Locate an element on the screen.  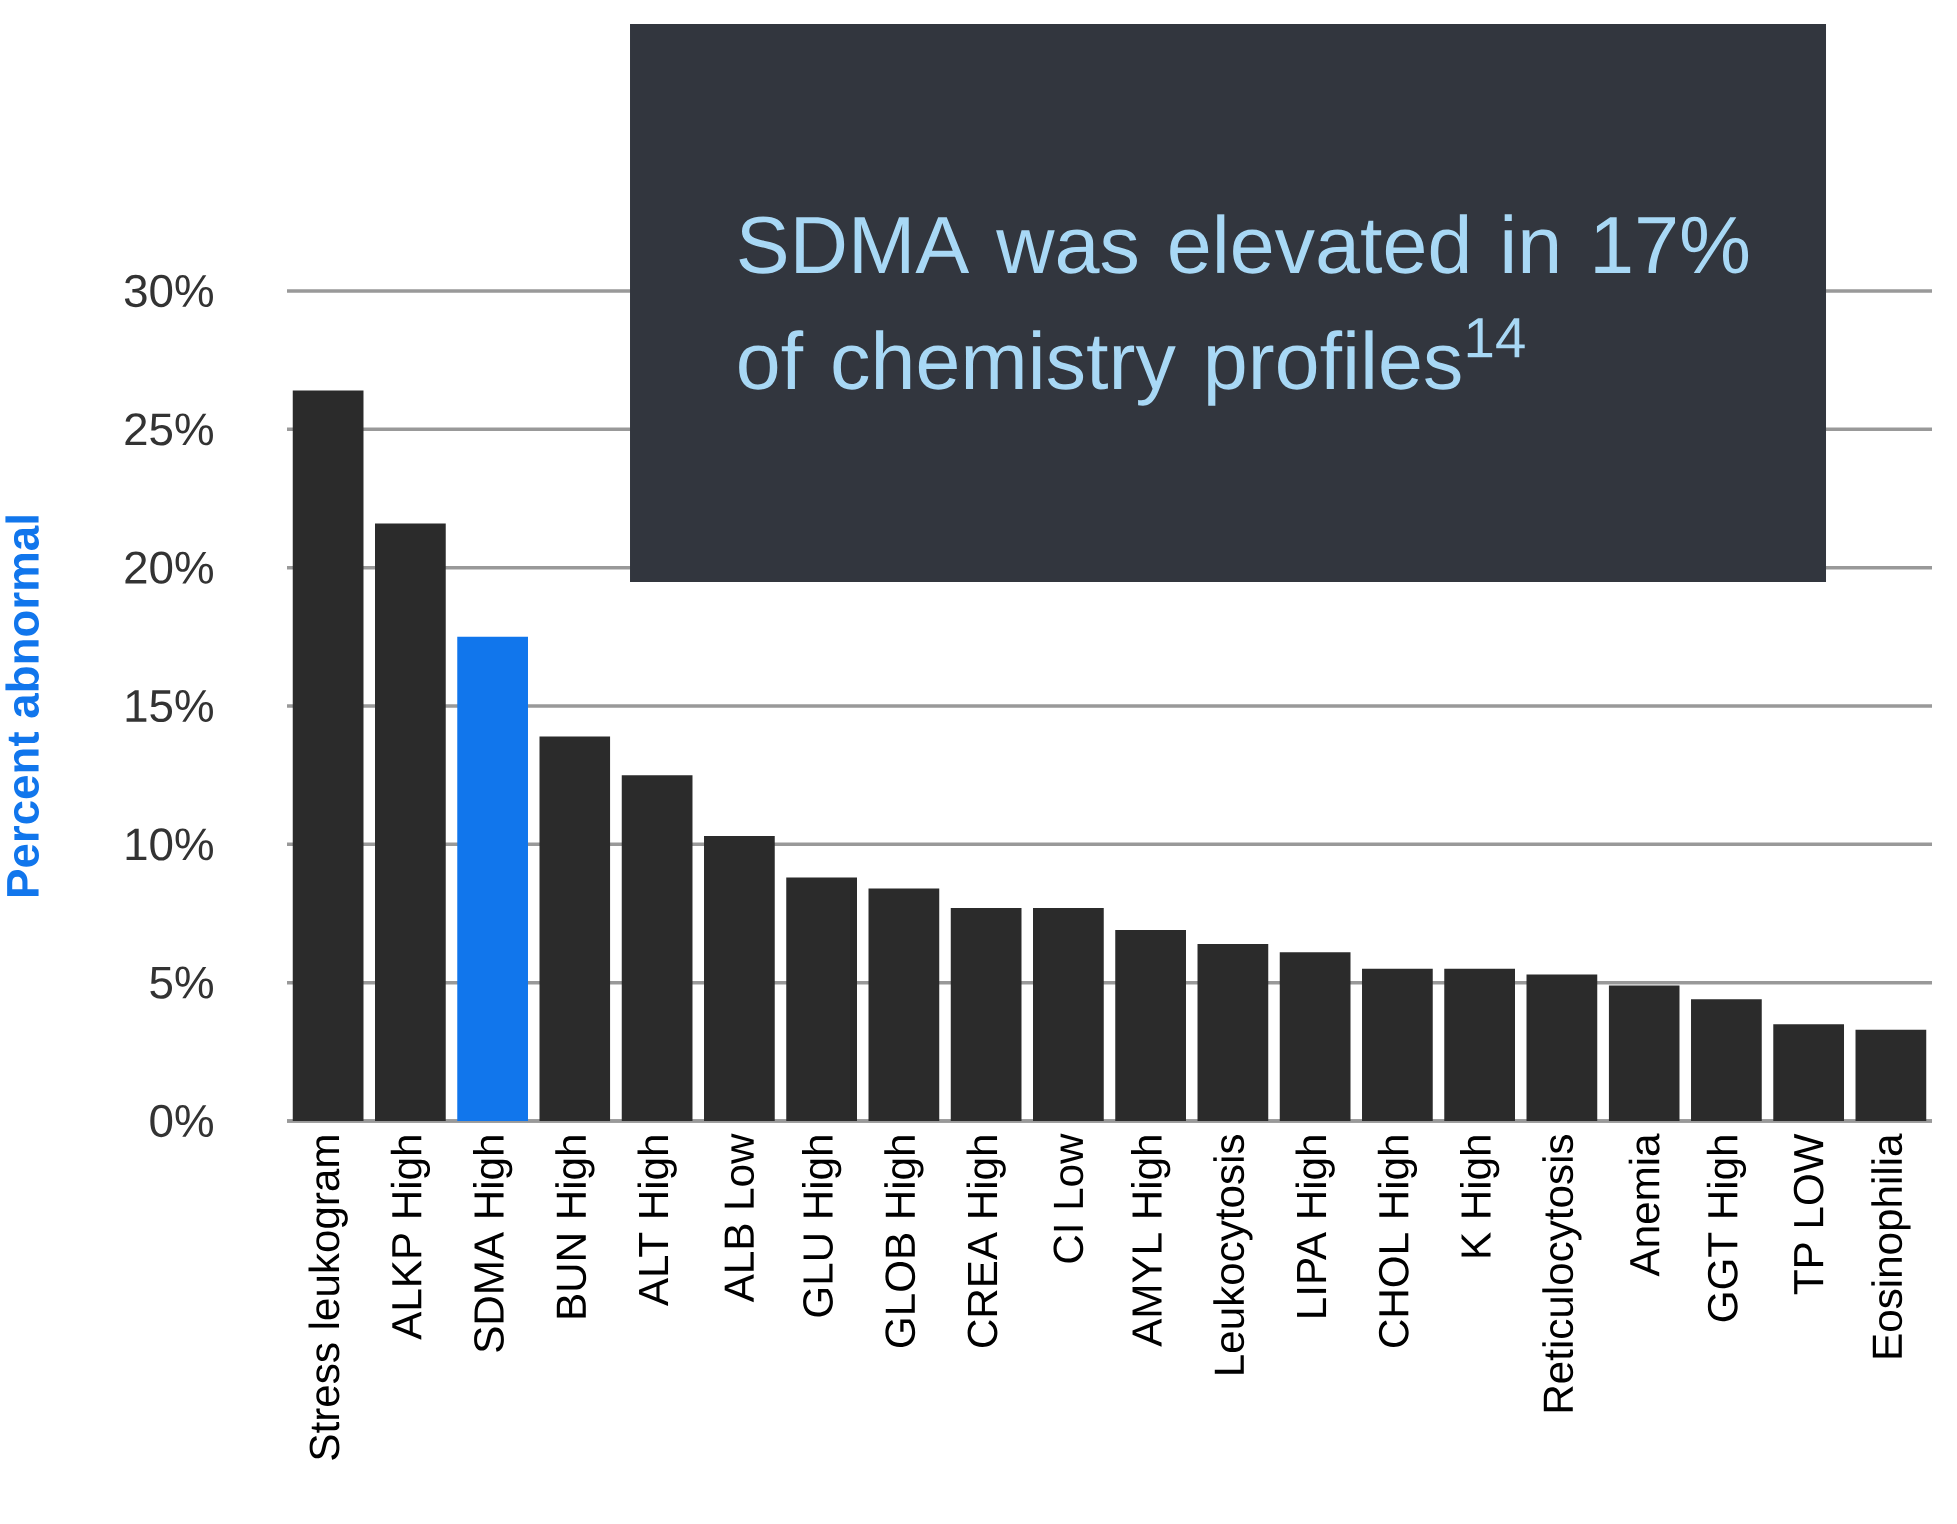
x-tick-label: BUN High is located at coordinates (575, 1227).